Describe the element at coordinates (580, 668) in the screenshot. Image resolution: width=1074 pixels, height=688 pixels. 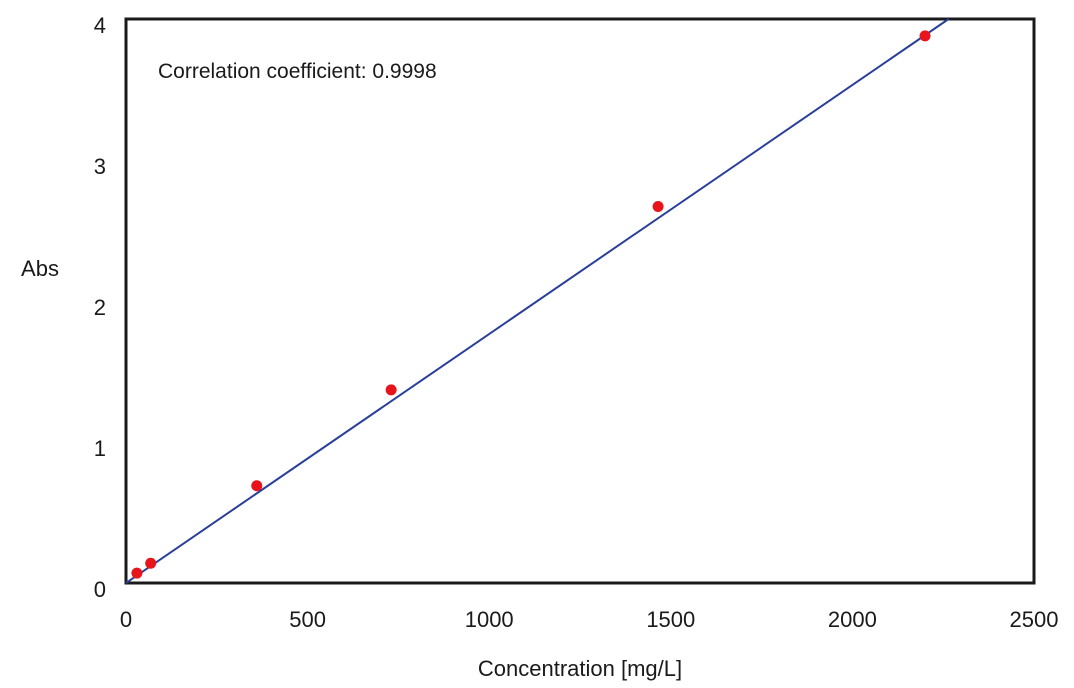
I see `x-axis-title: Concentration [mg/L]` at that location.